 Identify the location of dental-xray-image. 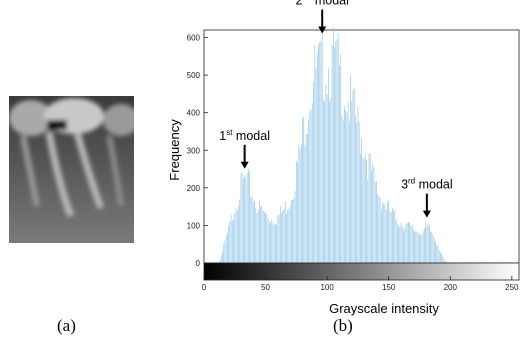
(71, 169).